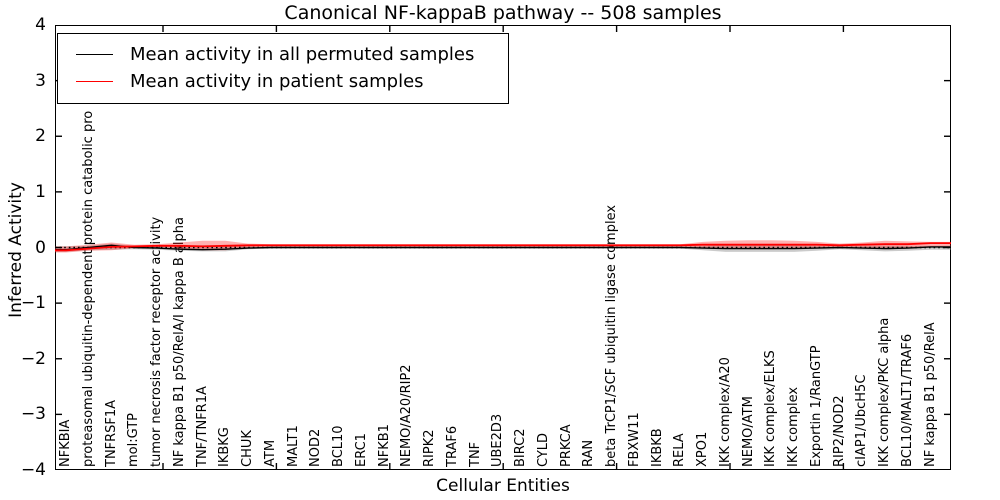  I want to click on patient-samples-band, so click(503, 246).